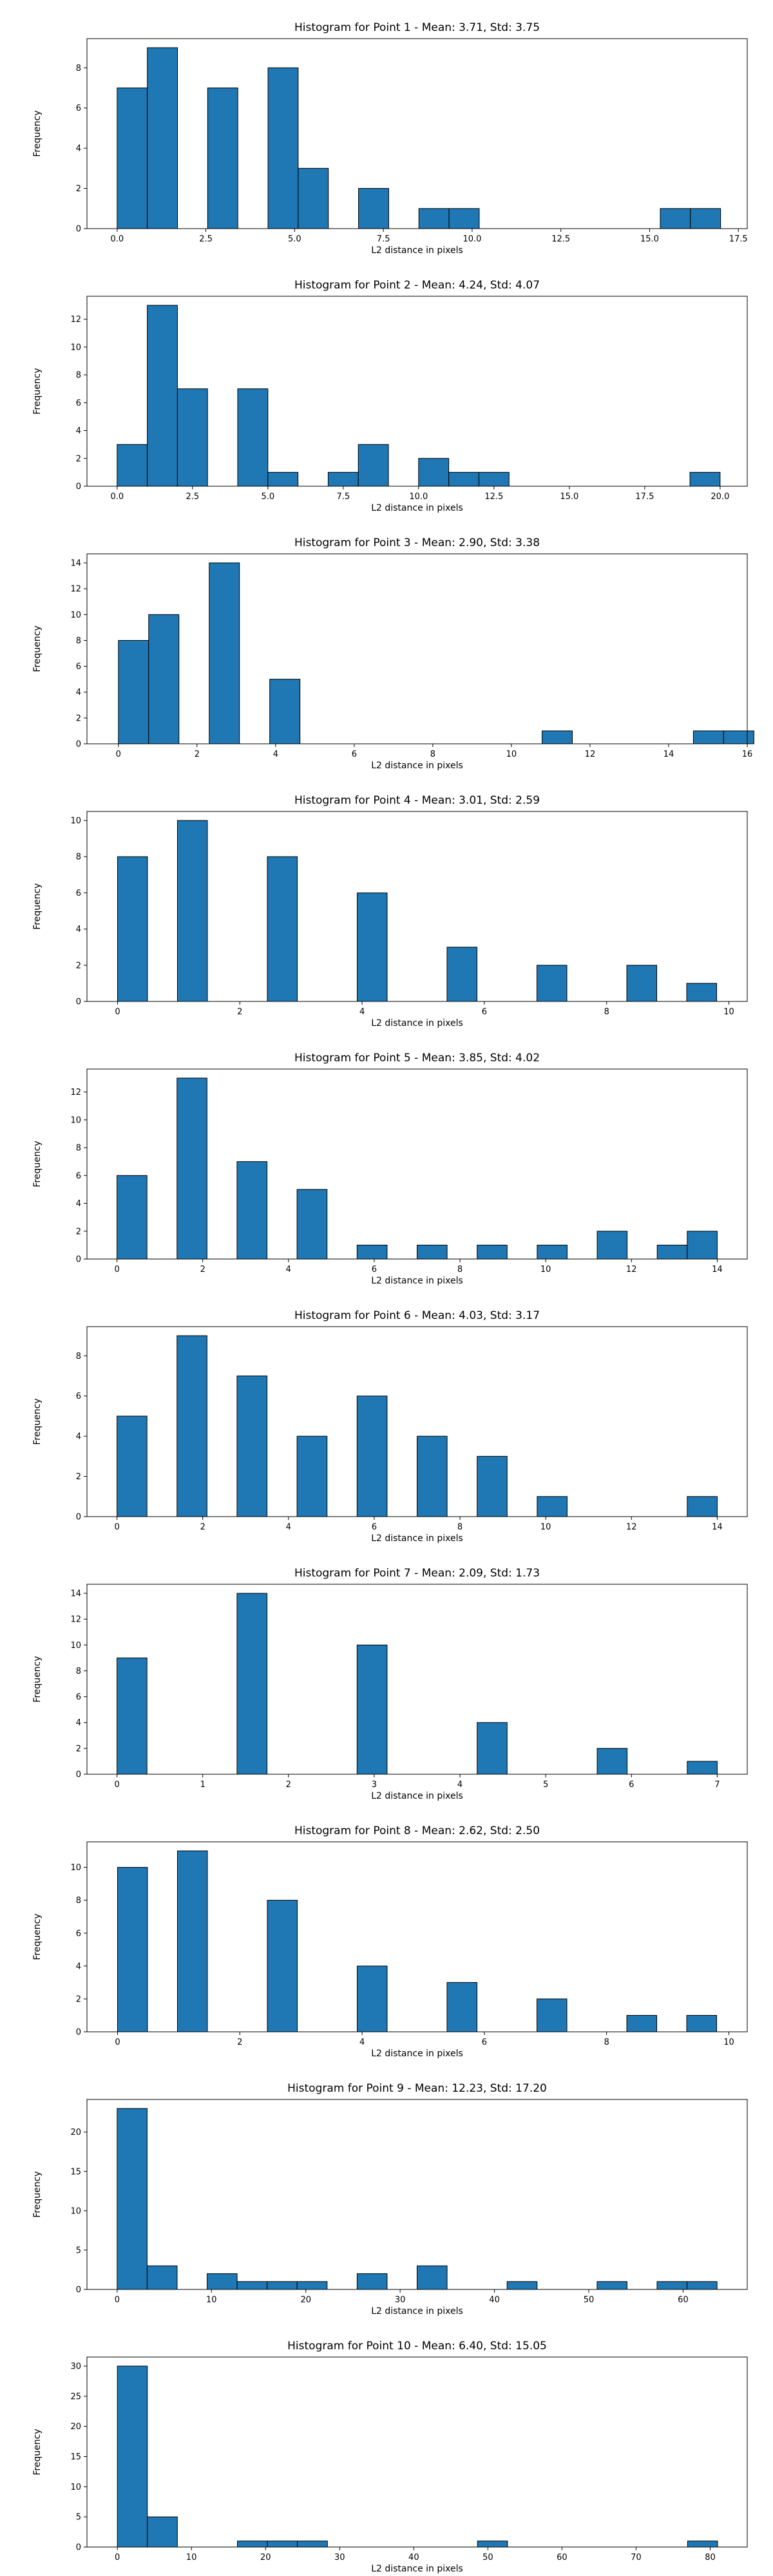 The width and height of the screenshot is (773, 2576). Describe the element at coordinates (78, 1697) in the screenshot. I see `y-tick-label: 6` at that location.